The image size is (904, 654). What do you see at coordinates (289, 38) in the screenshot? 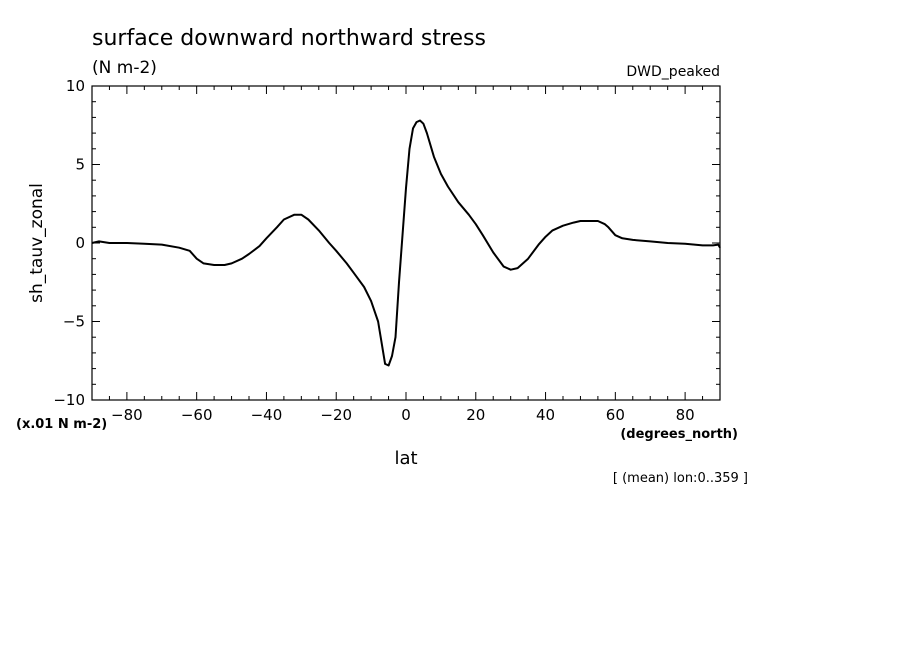
I see `chart-title: surface downward northward stress` at bounding box center [289, 38].